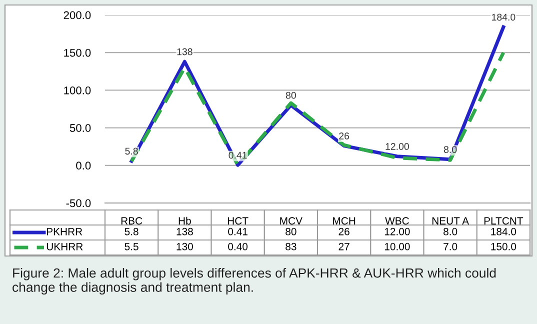  Describe the element at coordinates (503, 232) in the screenshot. I see `data-label: 184.0` at that location.